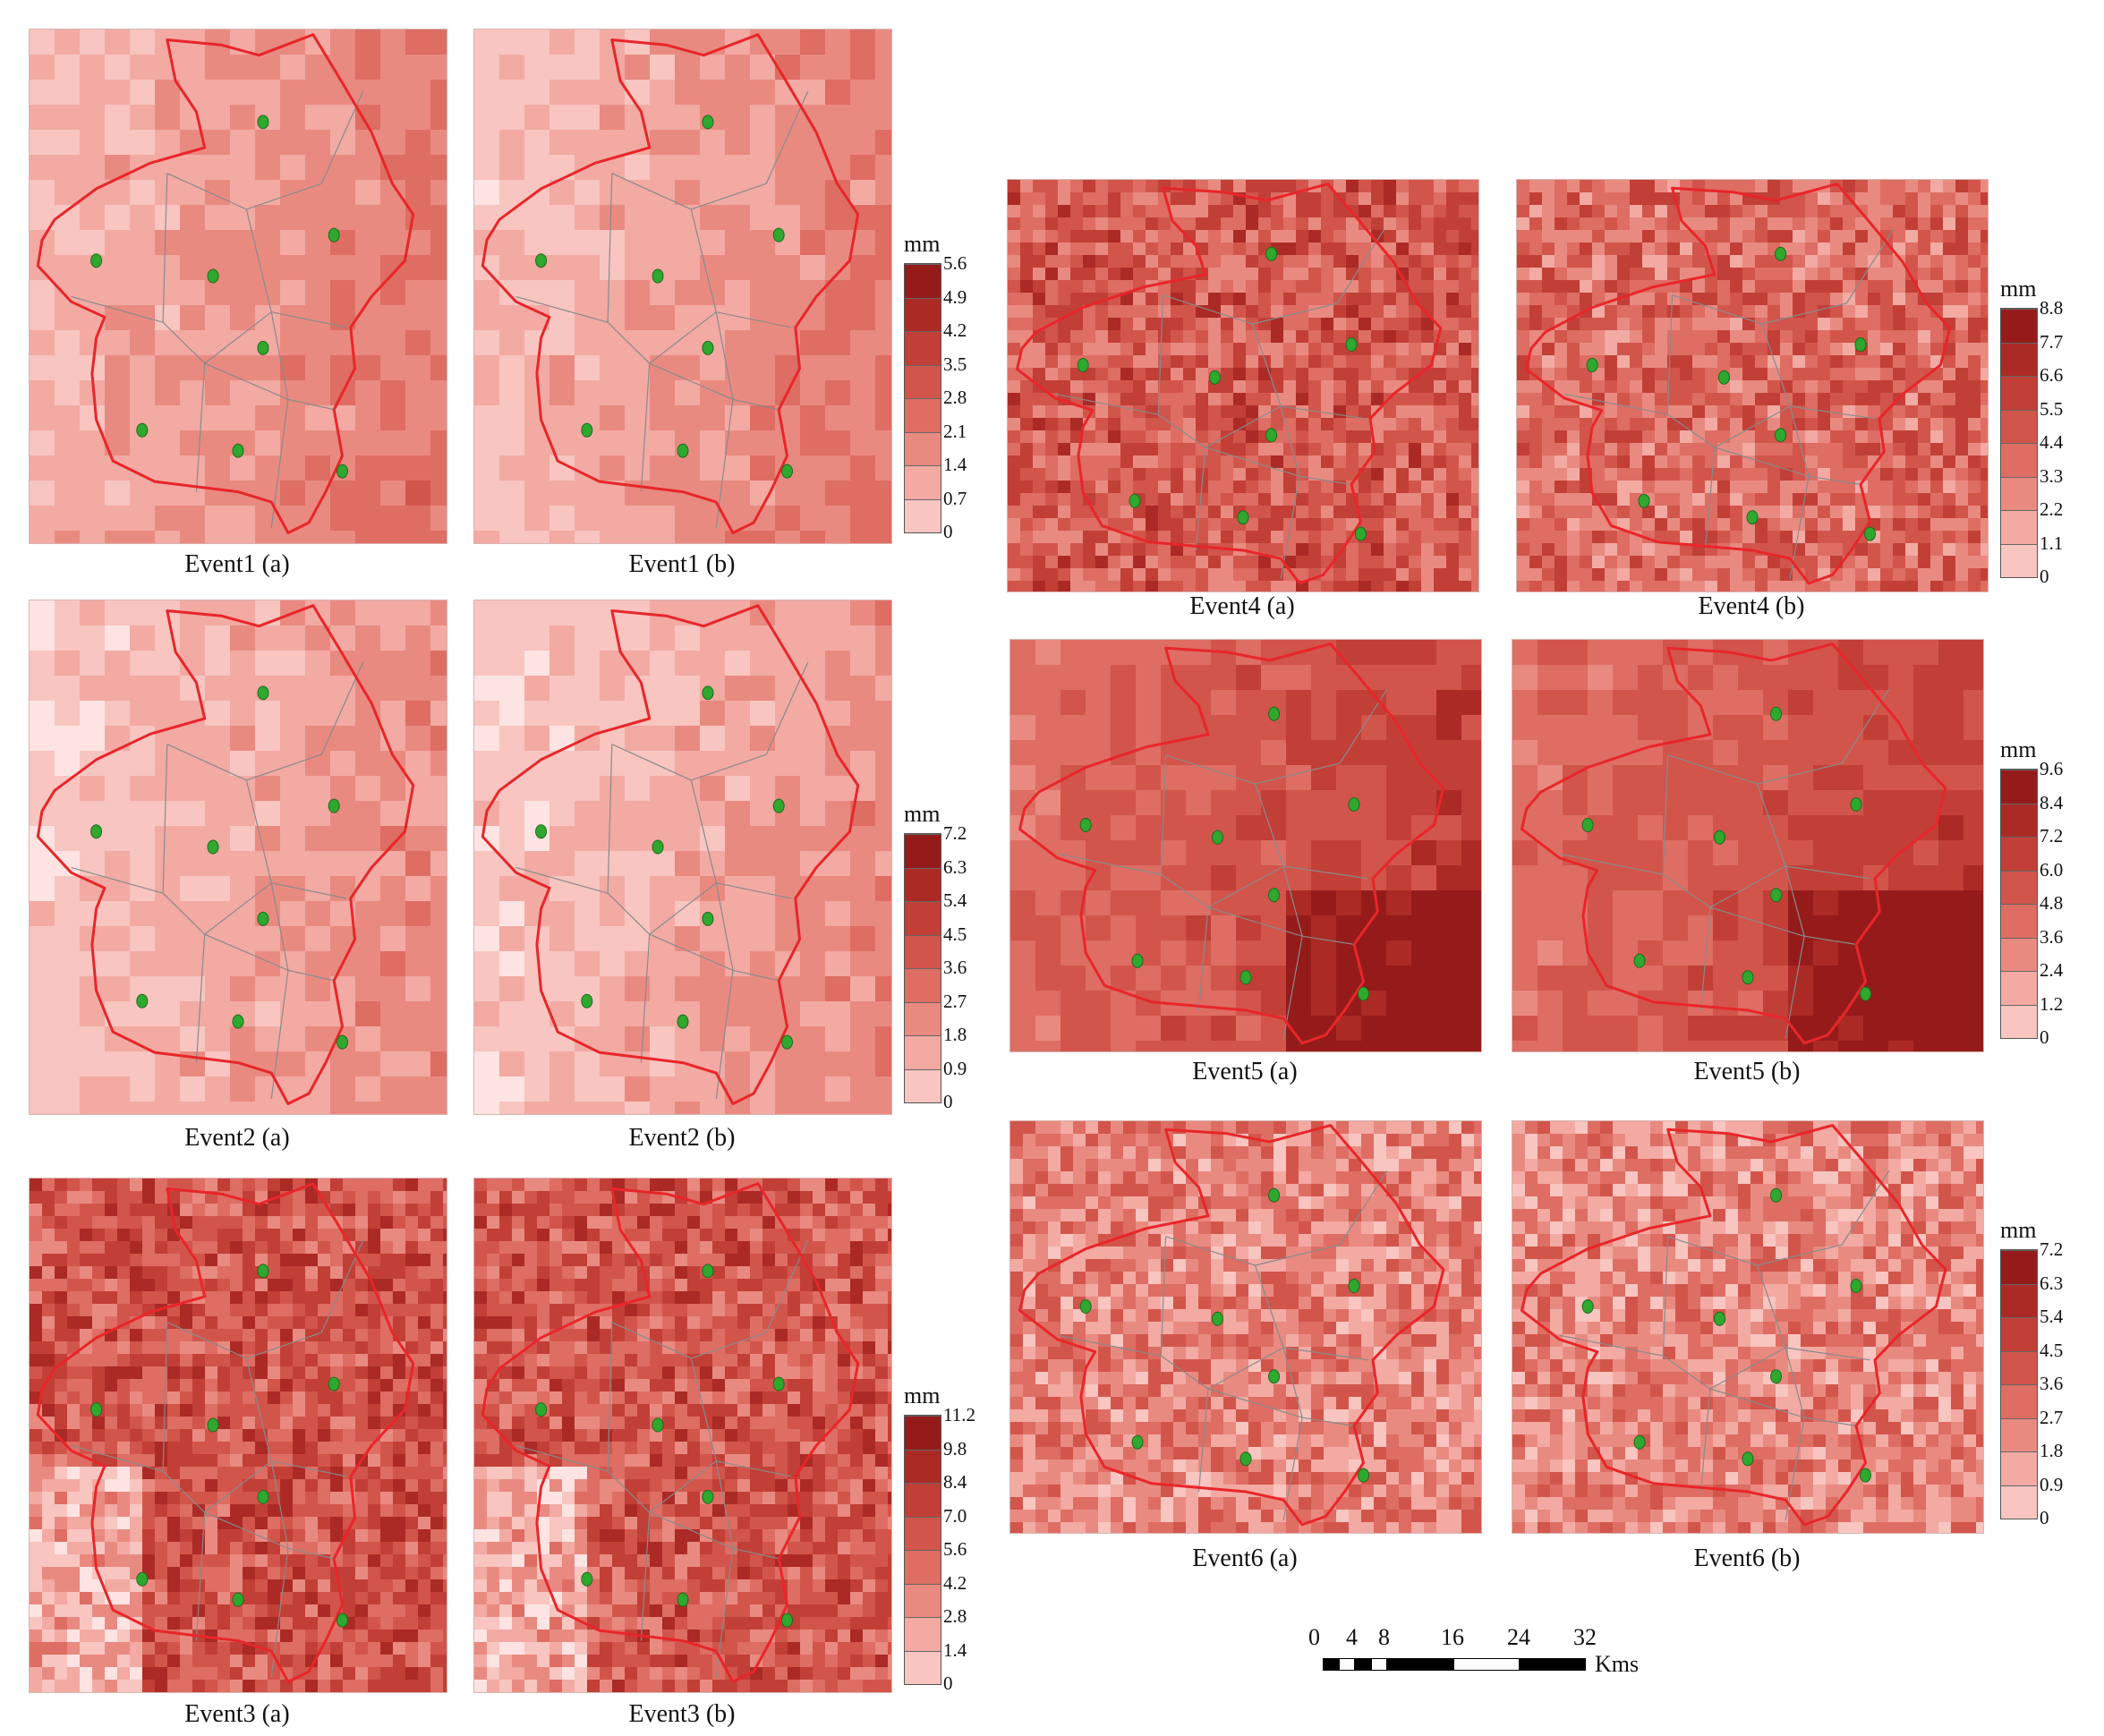 The height and width of the screenshot is (1736, 2104). What do you see at coordinates (2052, 308) in the screenshot?
I see `legend-label: 8.8` at bounding box center [2052, 308].